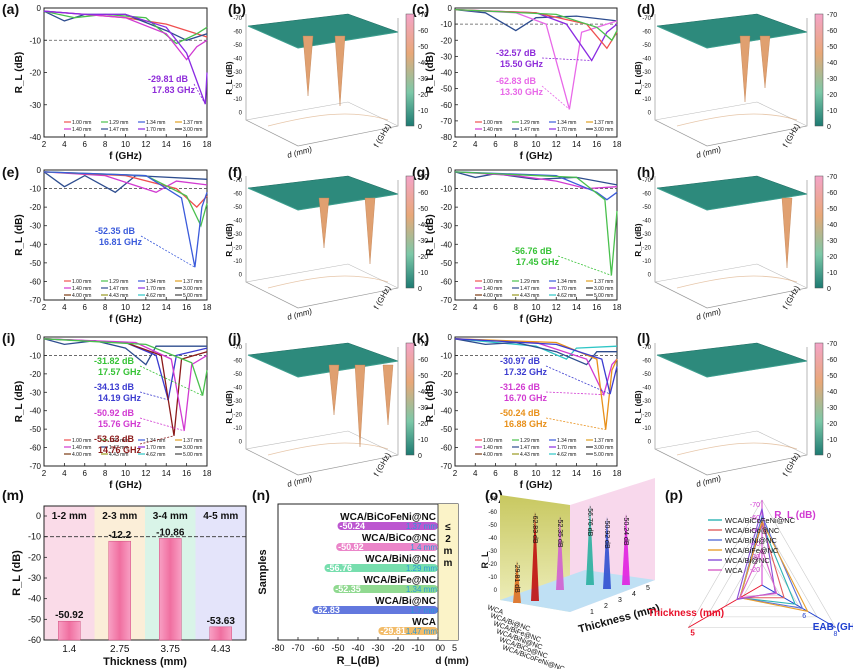 This screenshot has width=853, height=669. I want to click on y-tick-label: -70, so click(446, 300).